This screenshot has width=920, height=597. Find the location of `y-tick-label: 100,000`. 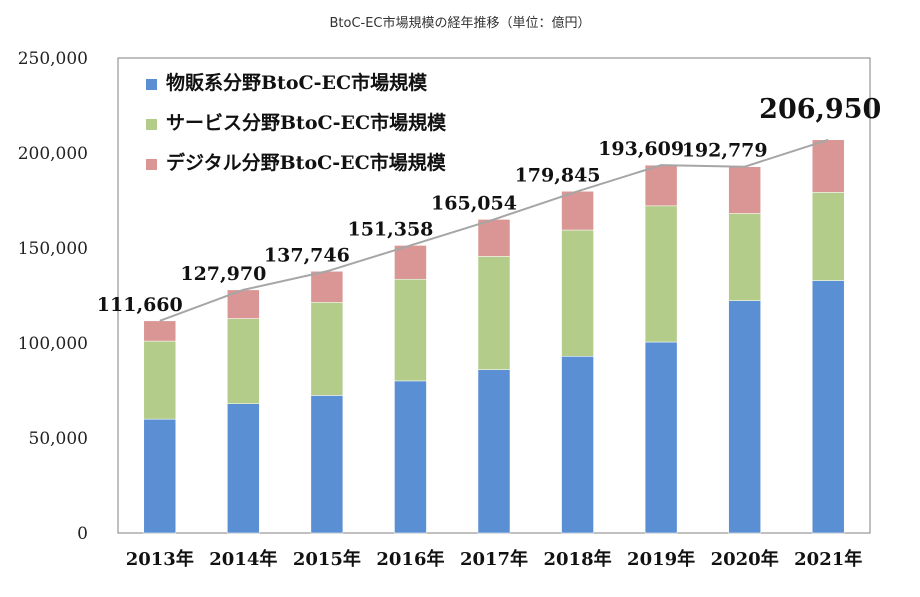

y-tick-label: 100,000 is located at coordinates (53, 344).